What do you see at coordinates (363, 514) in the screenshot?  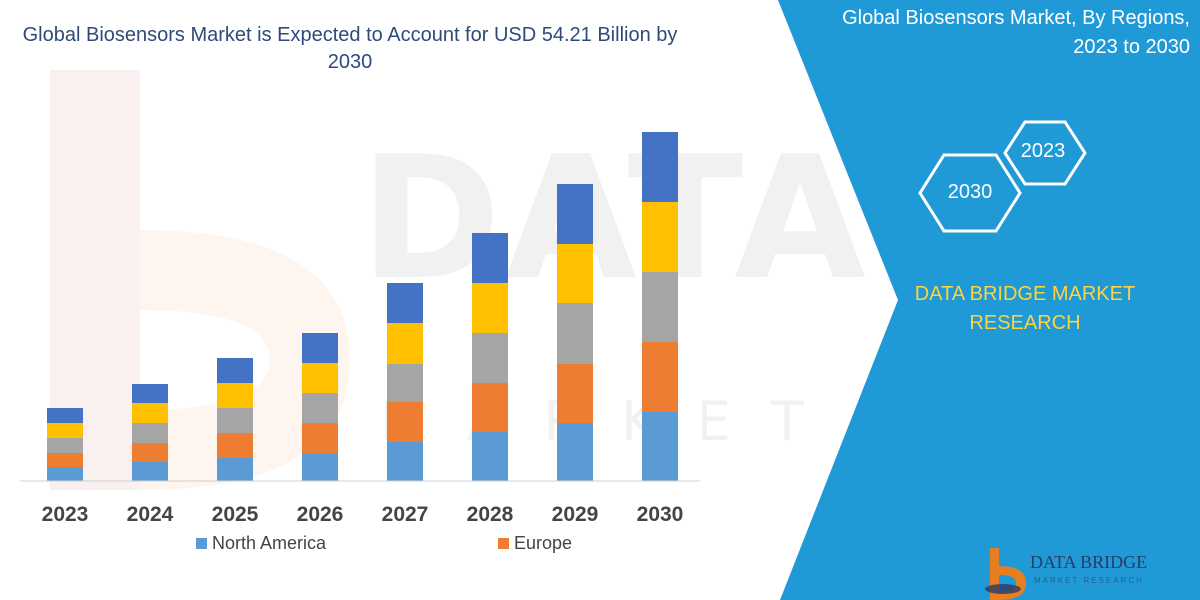 I see `x-tick-labels: 2023 2024 2025 2026 2027 2028 2029 2030` at bounding box center [363, 514].